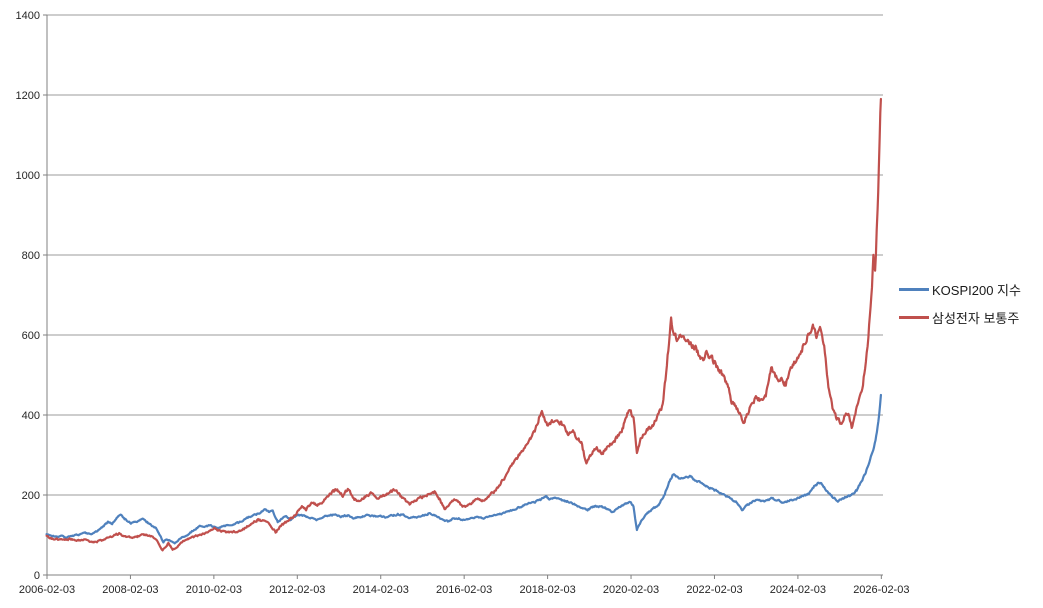 The image size is (1043, 608). Describe the element at coordinates (714, 590) in the screenshot. I see `x-axis-tick-label: 2022-02-03` at that location.